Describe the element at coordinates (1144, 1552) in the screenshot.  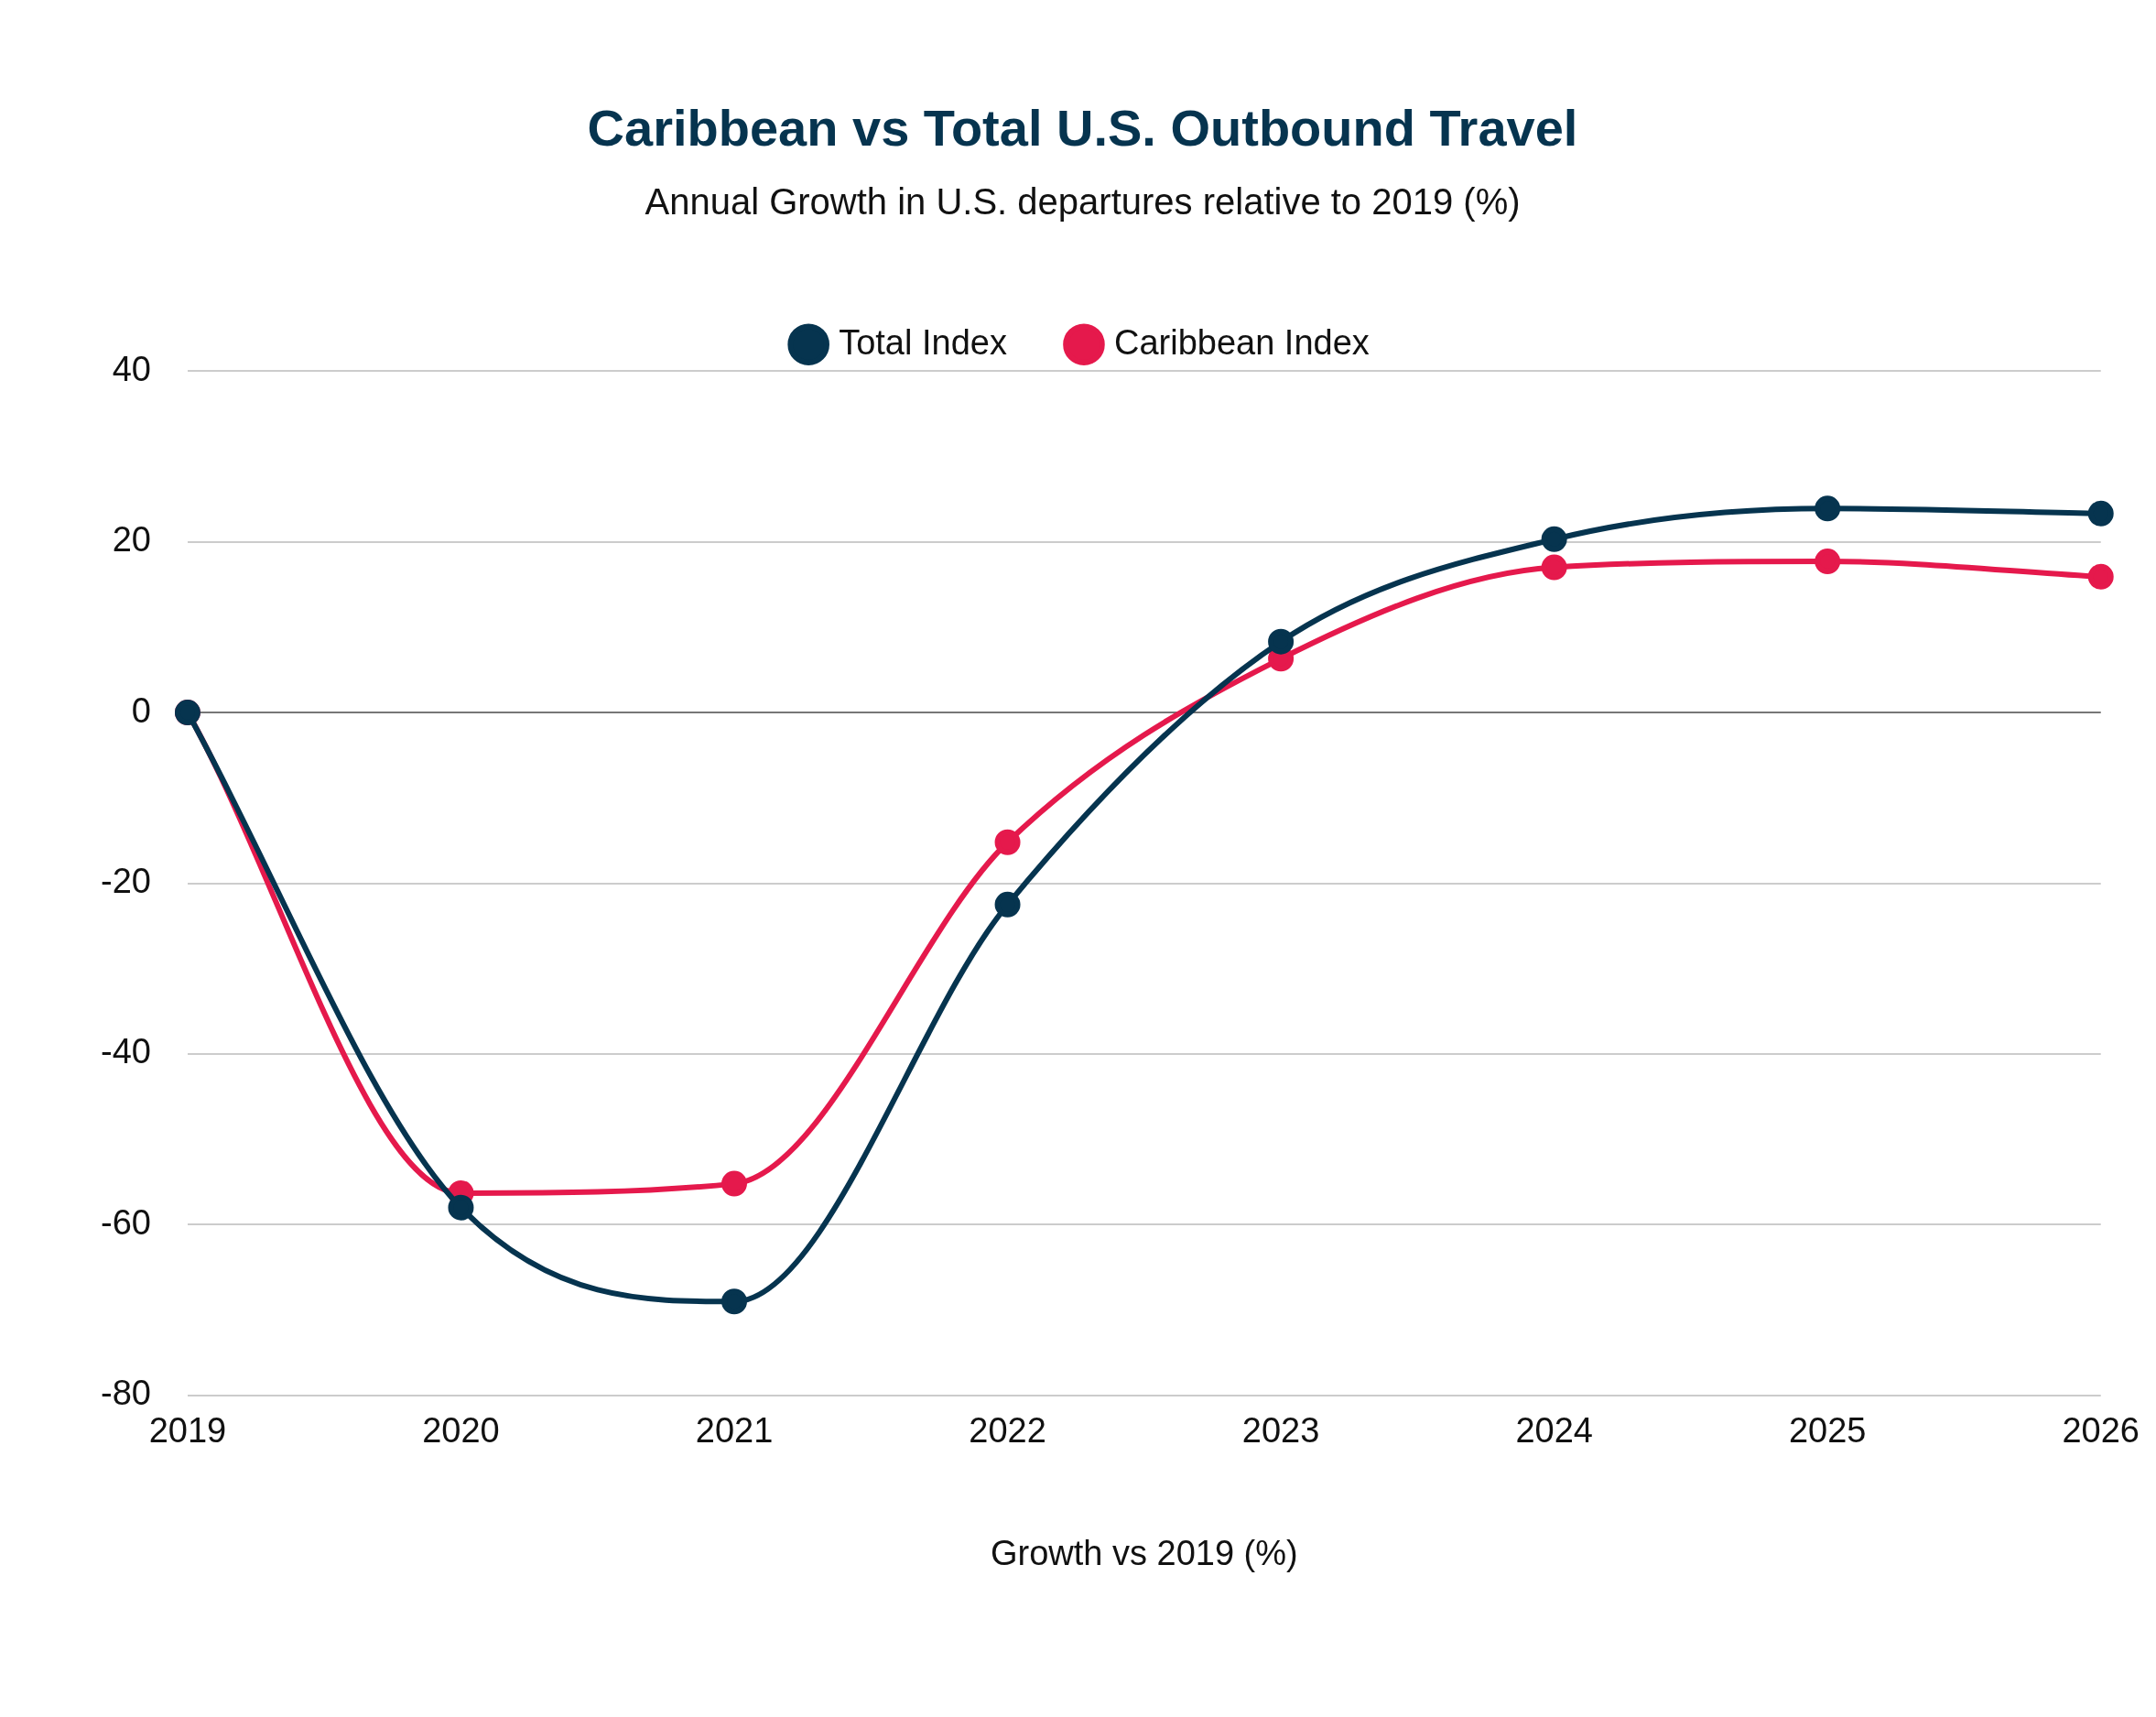
I see `x-axis-title: Growth vs 2019 (%)` at that location.